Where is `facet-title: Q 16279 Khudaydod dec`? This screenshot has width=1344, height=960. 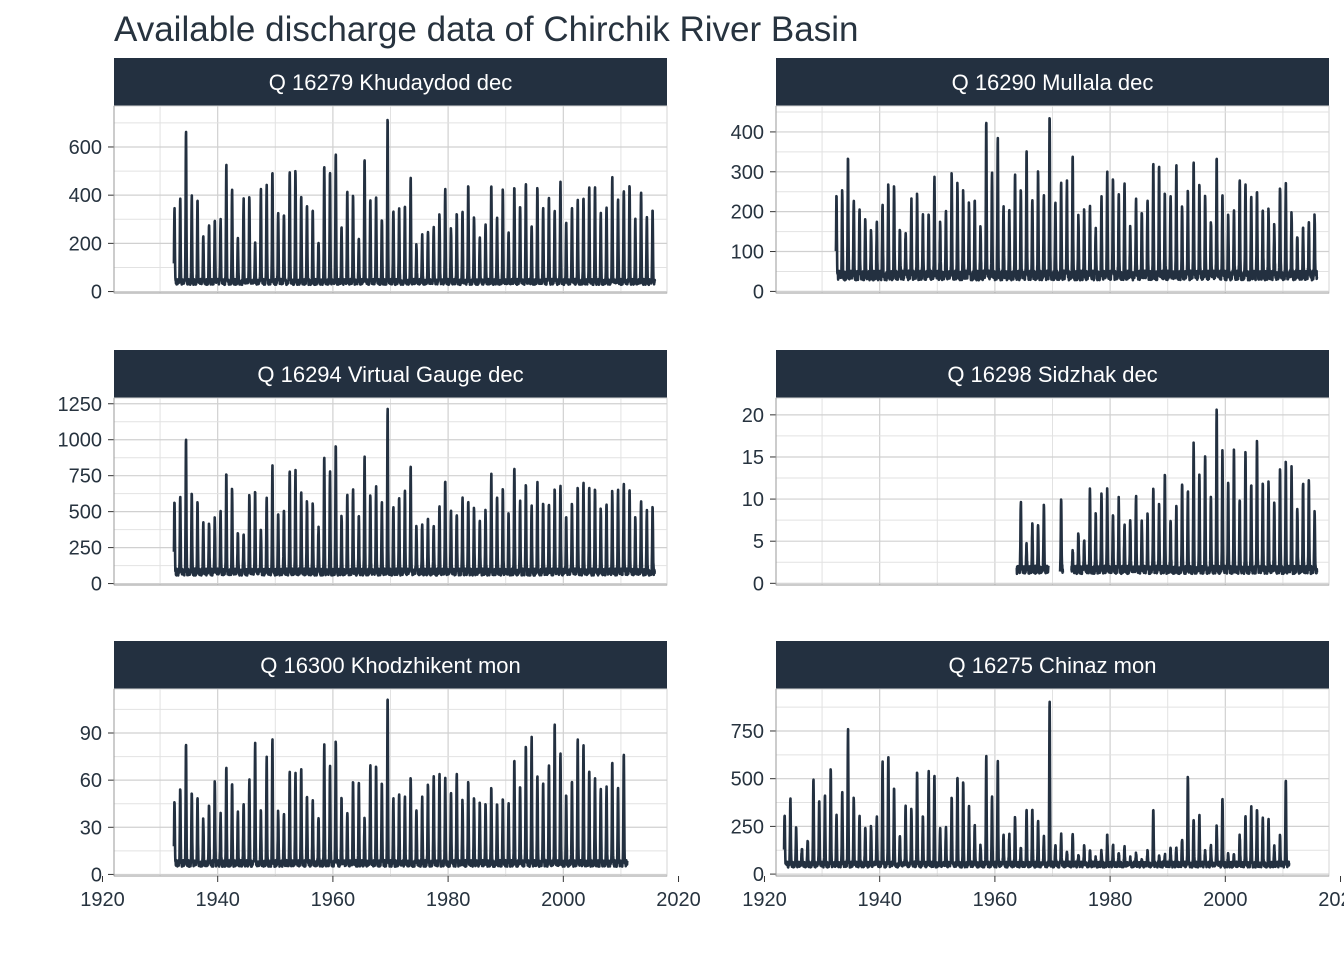 facet-title: Q 16279 Khudaydod dec is located at coordinates (390, 82).